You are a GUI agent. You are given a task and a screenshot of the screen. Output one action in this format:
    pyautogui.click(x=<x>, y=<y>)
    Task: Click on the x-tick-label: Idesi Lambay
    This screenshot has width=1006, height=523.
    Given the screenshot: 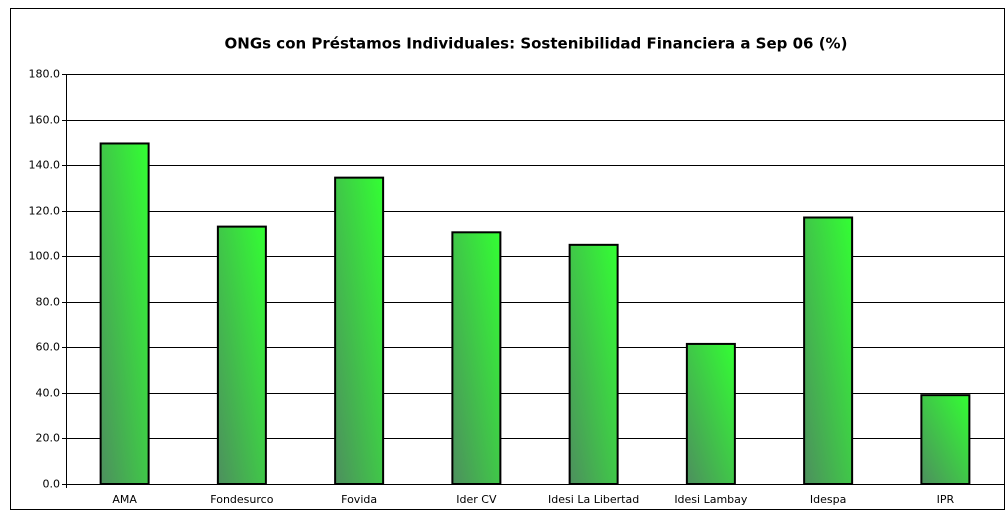 What is the action you would take?
    pyautogui.click(x=711, y=499)
    